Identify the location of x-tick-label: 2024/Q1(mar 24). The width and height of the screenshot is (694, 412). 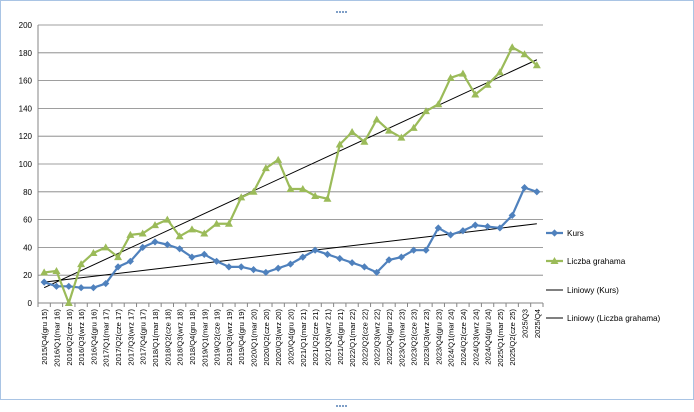
(451, 338).